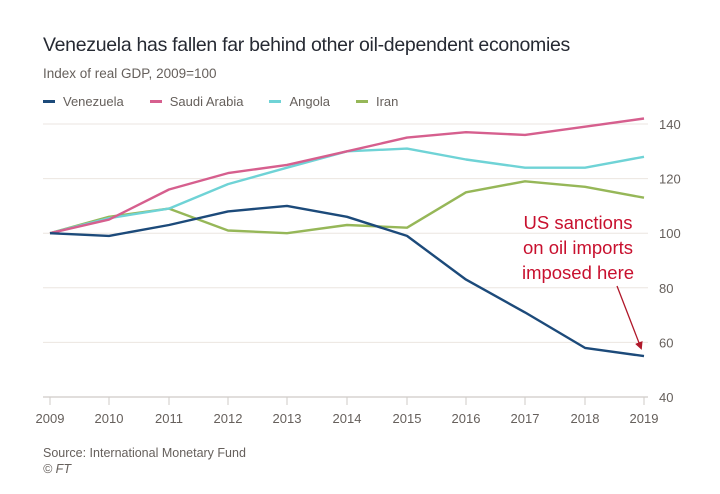 The image size is (720, 494). What do you see at coordinates (155, 101) in the screenshot?
I see `legend-swatch-saudi-arabia` at bounding box center [155, 101].